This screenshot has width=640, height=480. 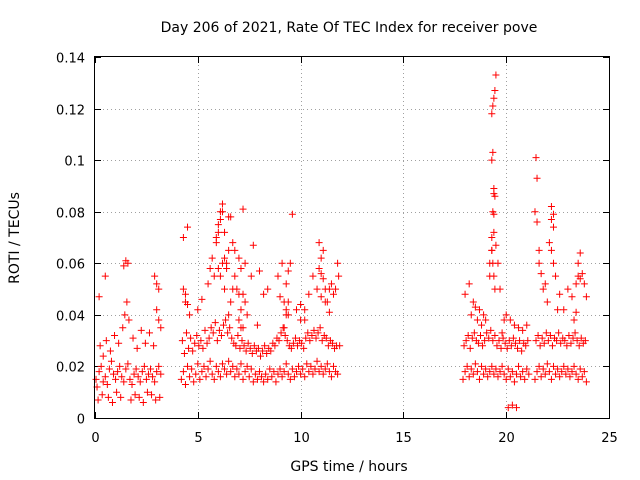 I want to click on x-tick-label: 15, so click(x=403, y=438).